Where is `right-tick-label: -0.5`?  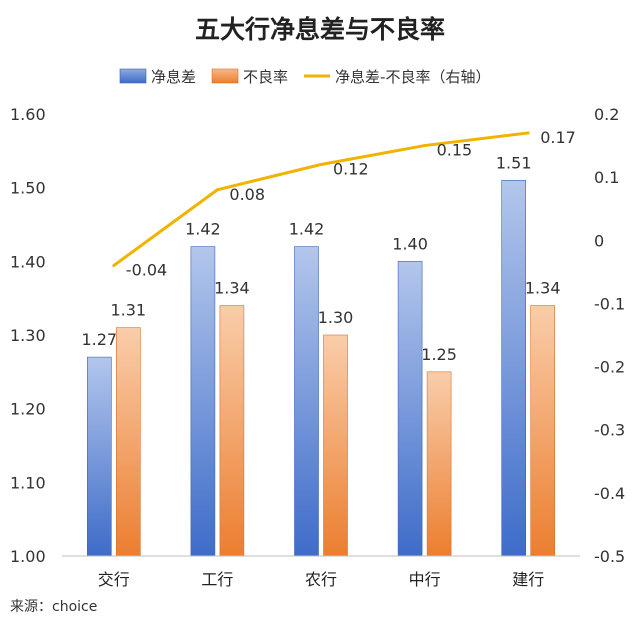
right-tick-label: -0.5 is located at coordinates (609, 556).